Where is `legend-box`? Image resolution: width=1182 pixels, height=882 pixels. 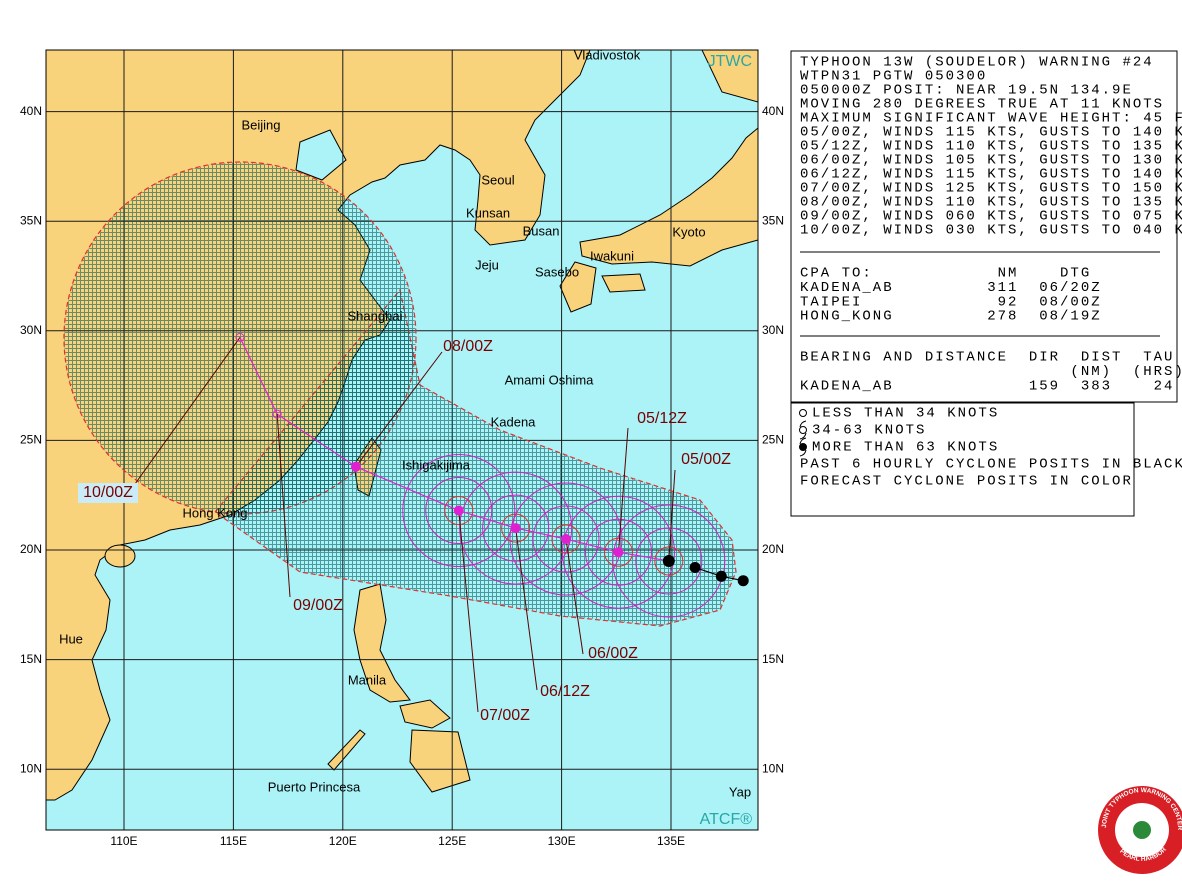 legend-box is located at coordinates (962, 459).